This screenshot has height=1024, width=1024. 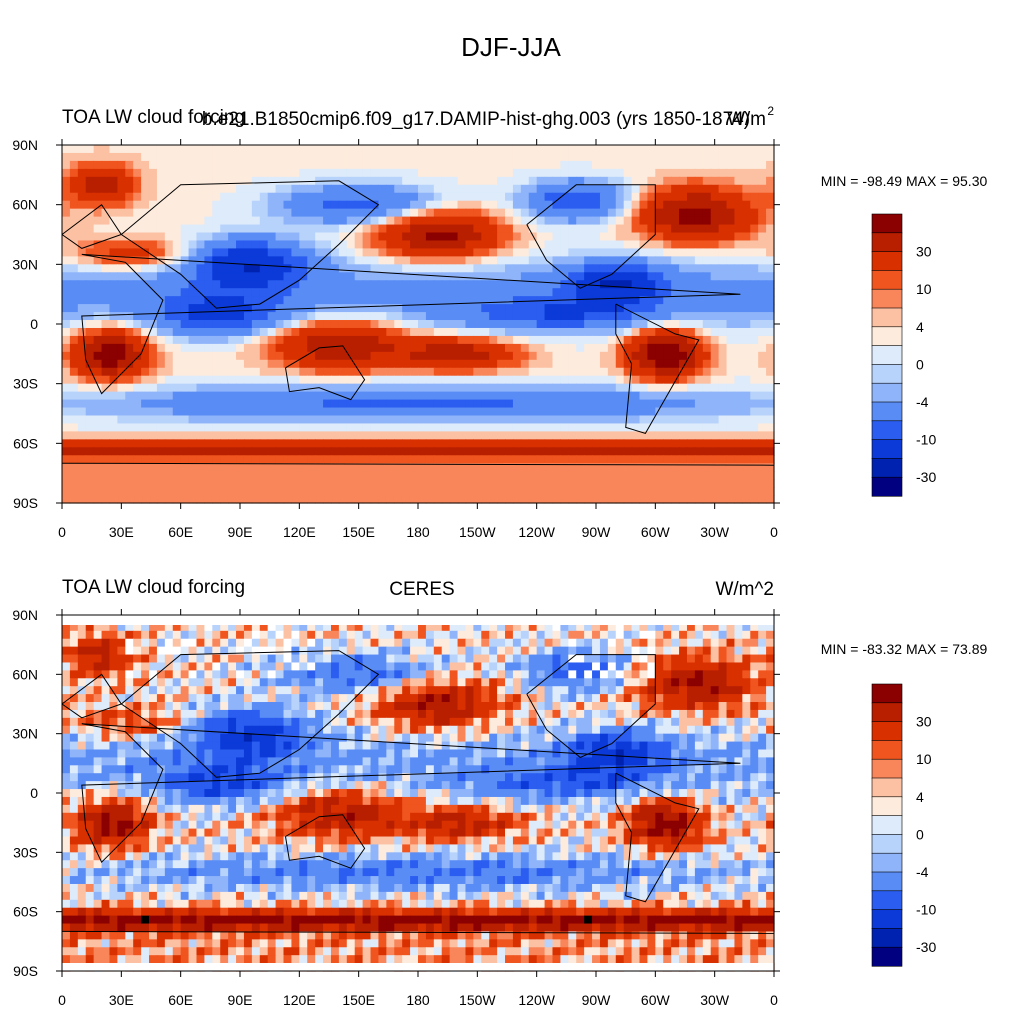 I want to click on colorbar-label: -10, so click(x=926, y=440).